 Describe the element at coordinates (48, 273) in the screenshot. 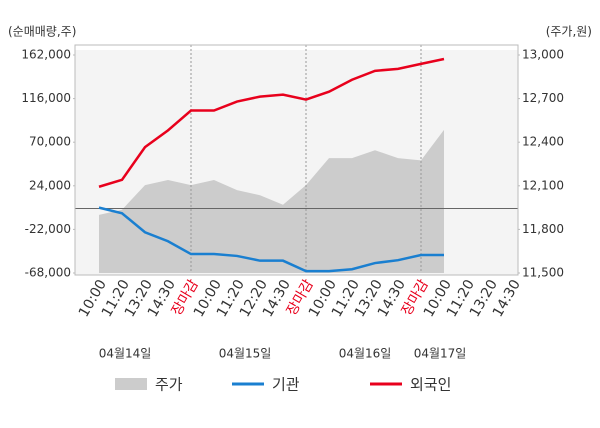

I see `y-tick-label: -68,000` at that location.